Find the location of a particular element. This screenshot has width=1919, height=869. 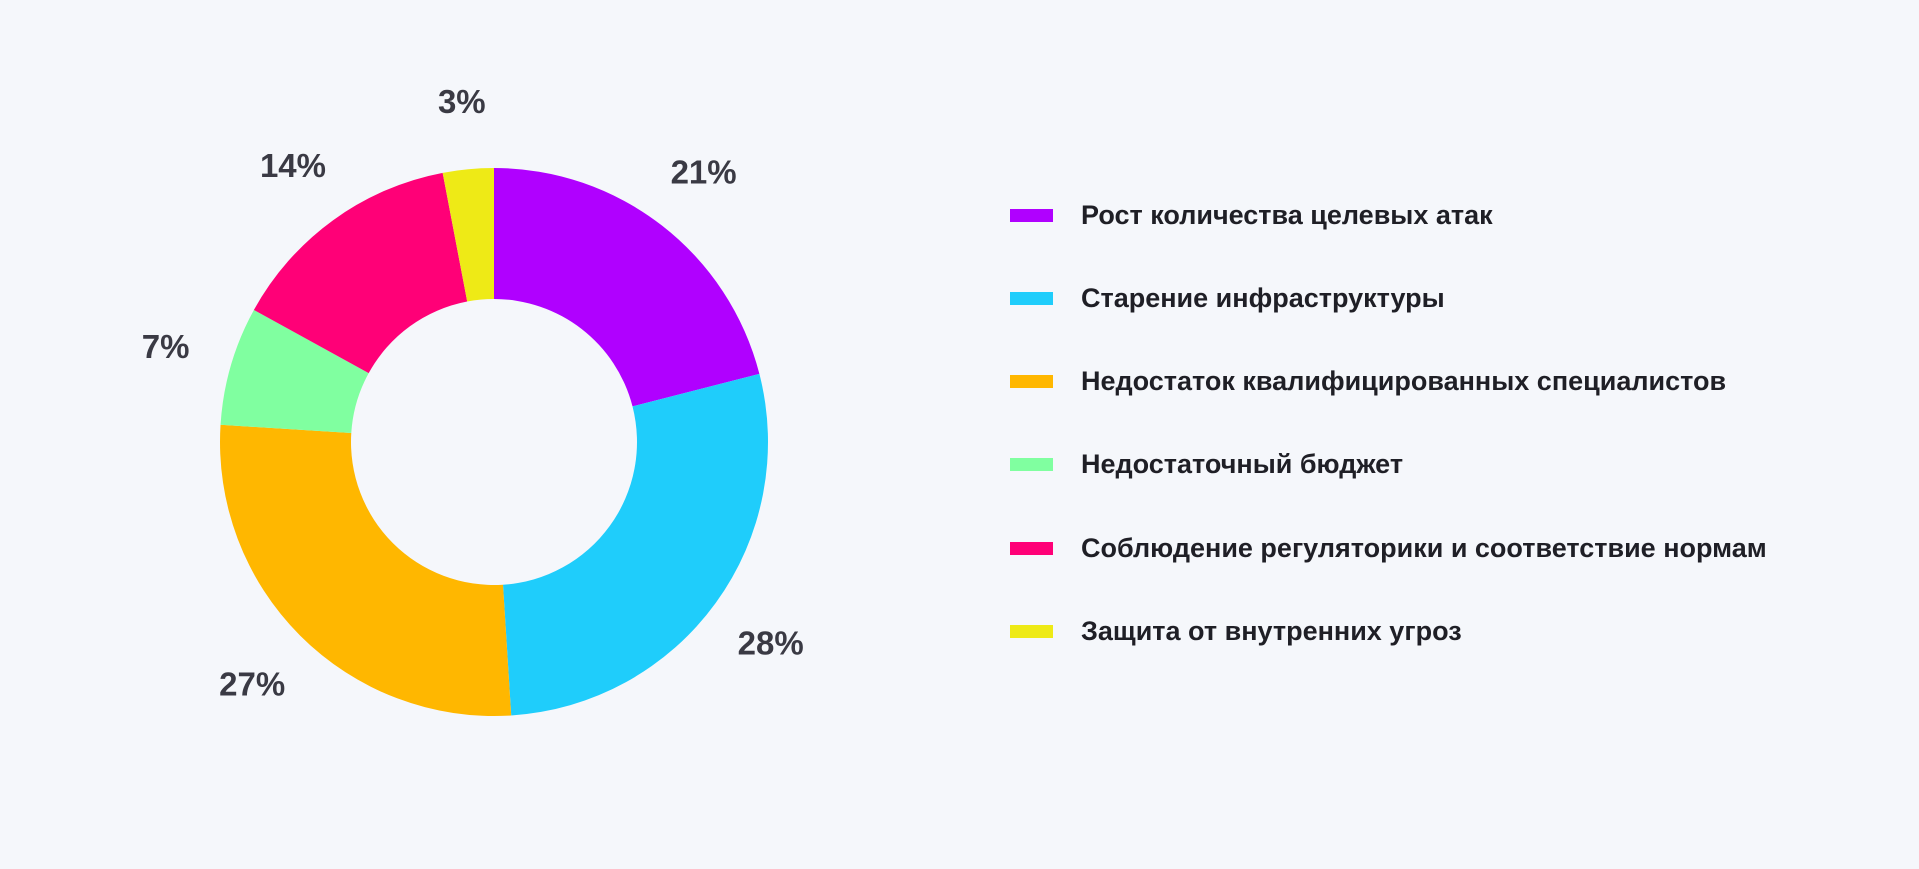

legend-label: Старение инфраструктуры is located at coordinates (1263, 297).